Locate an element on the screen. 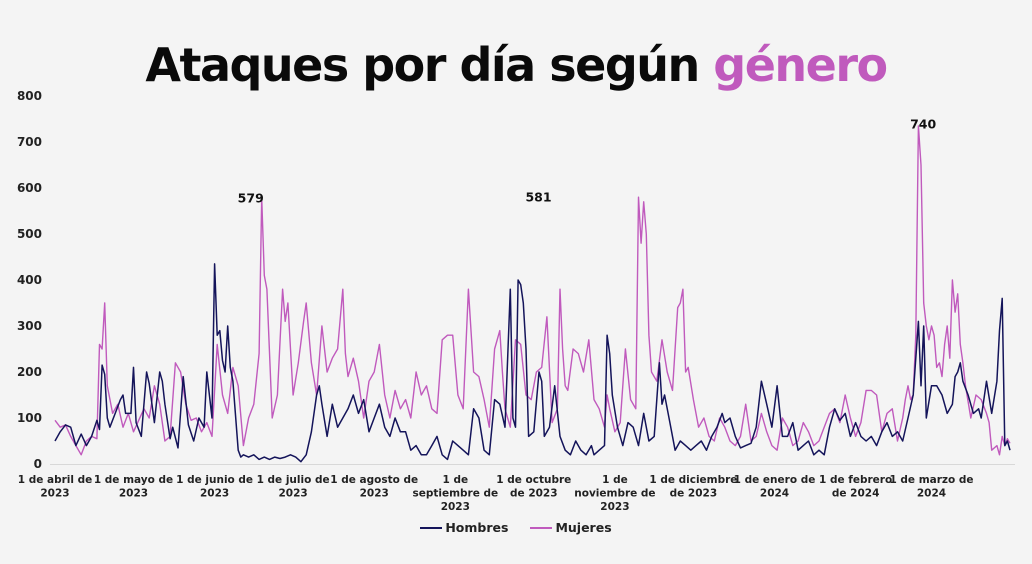 The width and height of the screenshot is (1032, 564). x-tick-label: 1 de septiembre de 2023 is located at coordinates (455, 493).